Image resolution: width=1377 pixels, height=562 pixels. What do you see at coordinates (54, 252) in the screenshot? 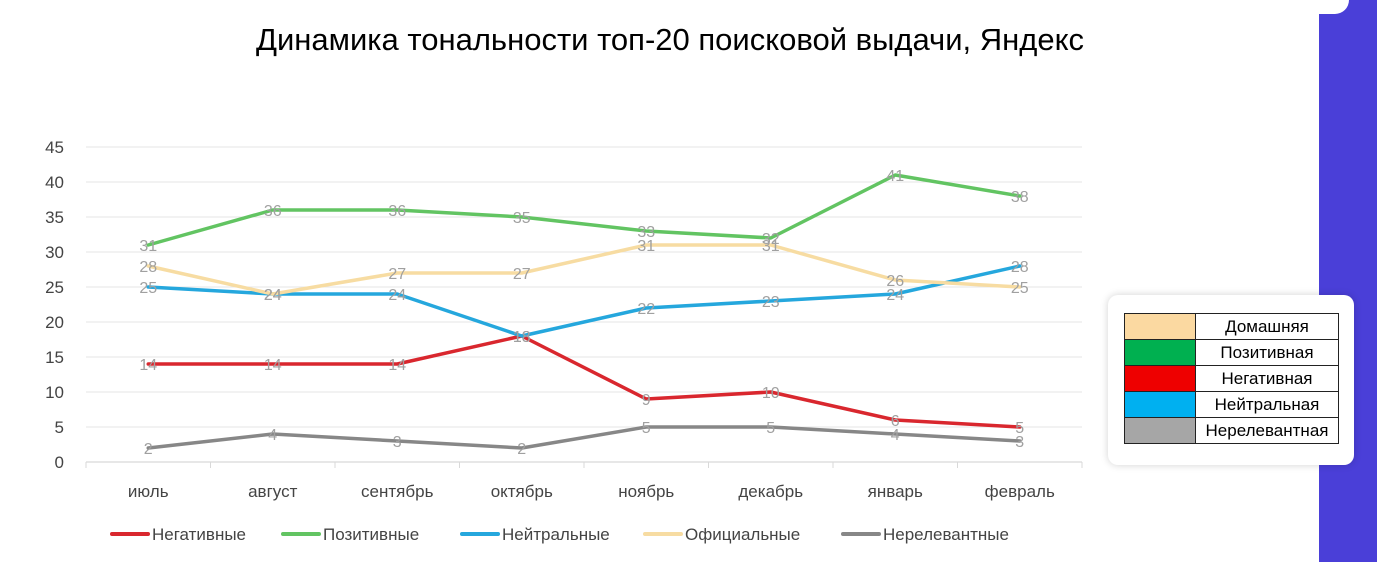
I see `y-tick-label: 30` at bounding box center [54, 252].